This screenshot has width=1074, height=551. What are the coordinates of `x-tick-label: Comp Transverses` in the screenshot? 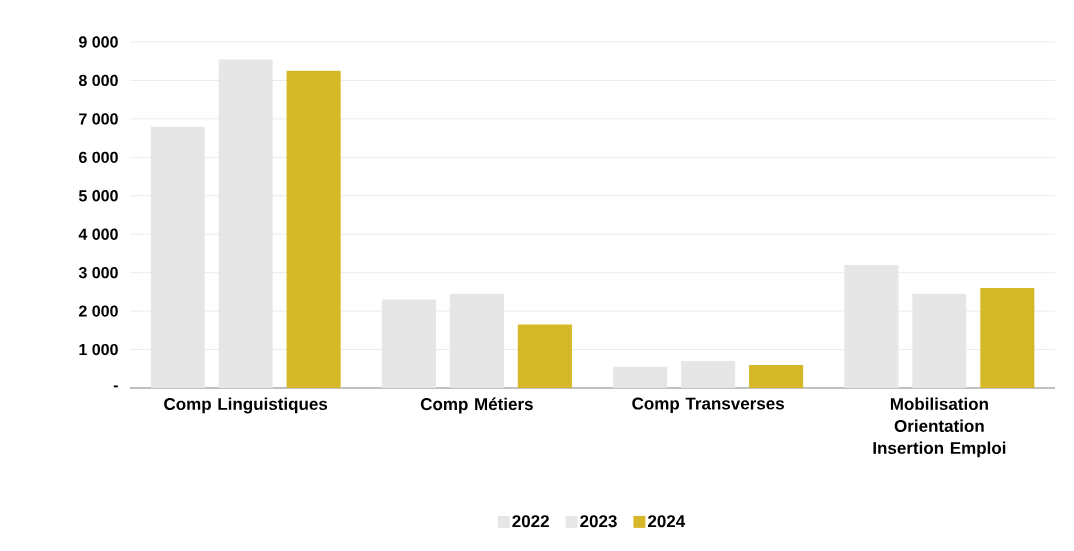 It's located at (708, 405).